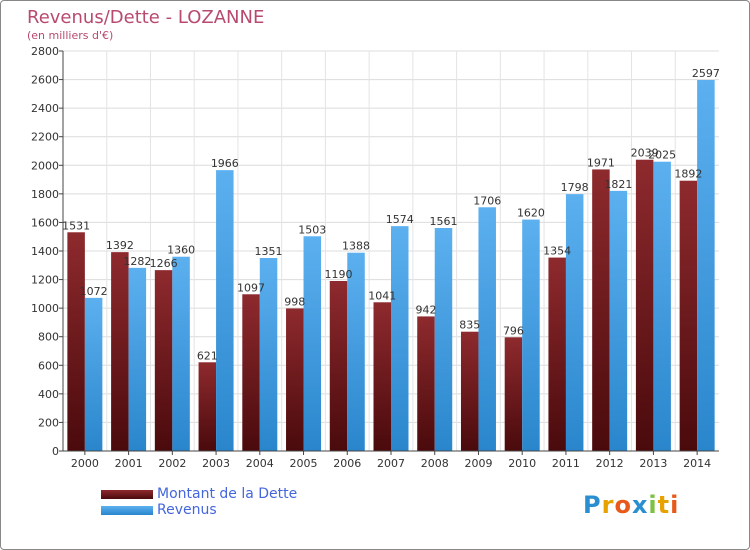 The height and width of the screenshot is (550, 750). What do you see at coordinates (356, 246) in the screenshot?
I see `data-label-revenus: 1388` at bounding box center [356, 246].